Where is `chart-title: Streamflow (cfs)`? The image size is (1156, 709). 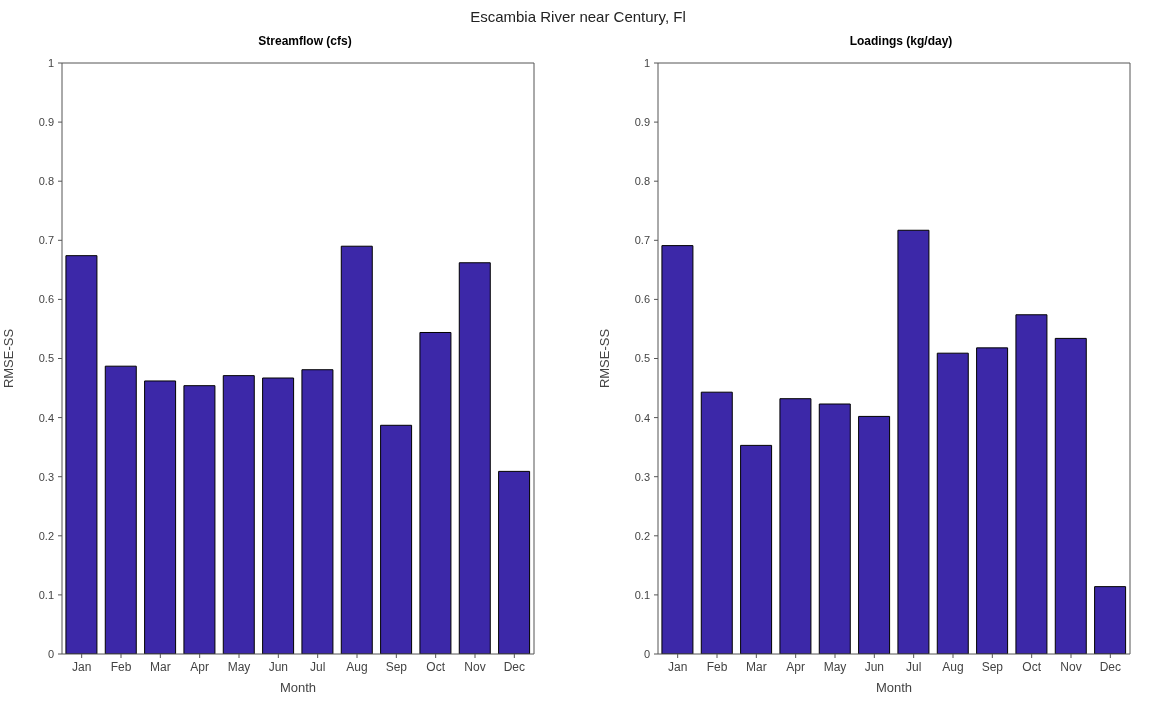
chart-title: Streamflow (cfs) is located at coordinates (305, 41).